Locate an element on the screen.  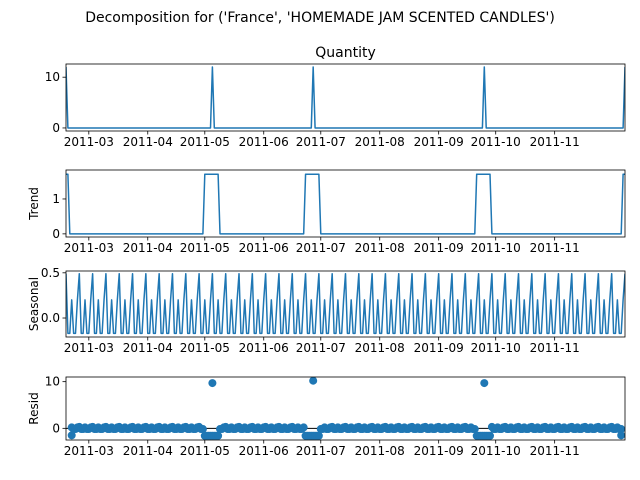
seasonal-line is located at coordinates (345, 303).